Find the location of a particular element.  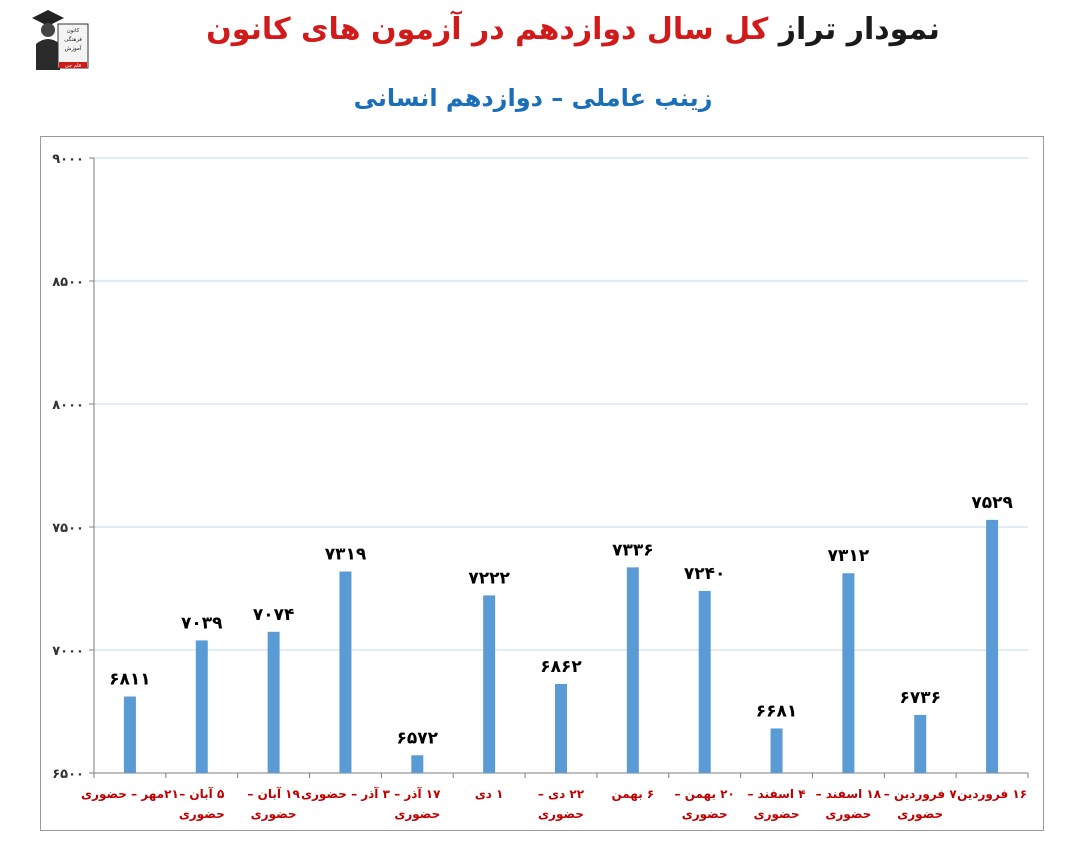

y-tick-label: ۸۵۰۰ is located at coordinates (68, 282).